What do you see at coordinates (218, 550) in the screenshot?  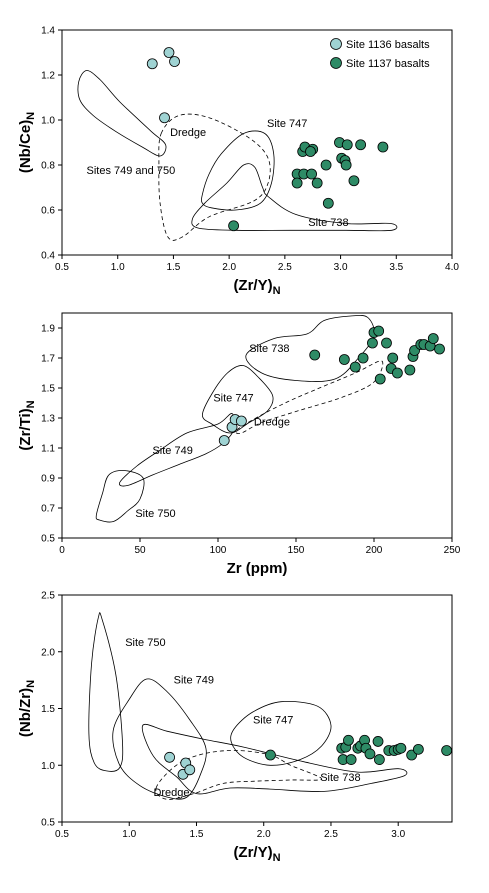 I see `x-tick-label: 100` at bounding box center [218, 550].